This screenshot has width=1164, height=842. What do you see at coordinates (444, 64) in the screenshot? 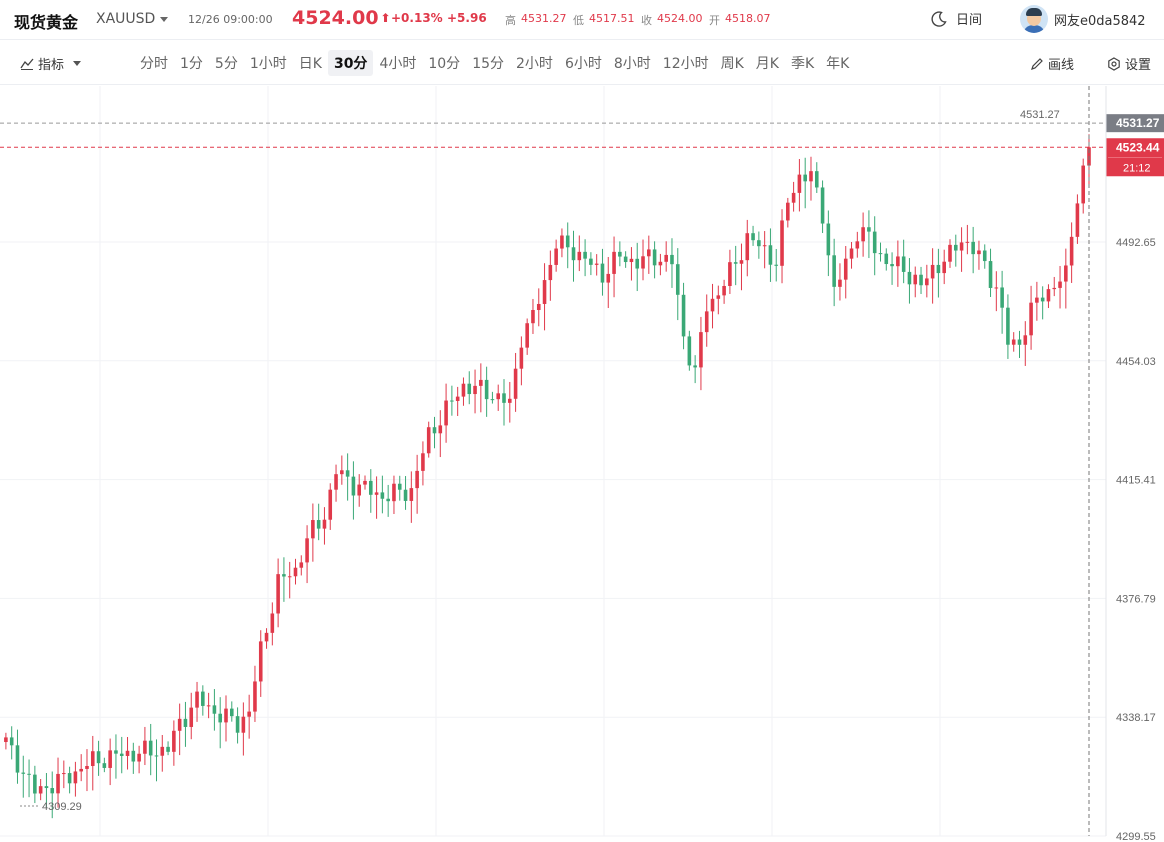
I see `interval-tab-7: 10分` at bounding box center [444, 64].